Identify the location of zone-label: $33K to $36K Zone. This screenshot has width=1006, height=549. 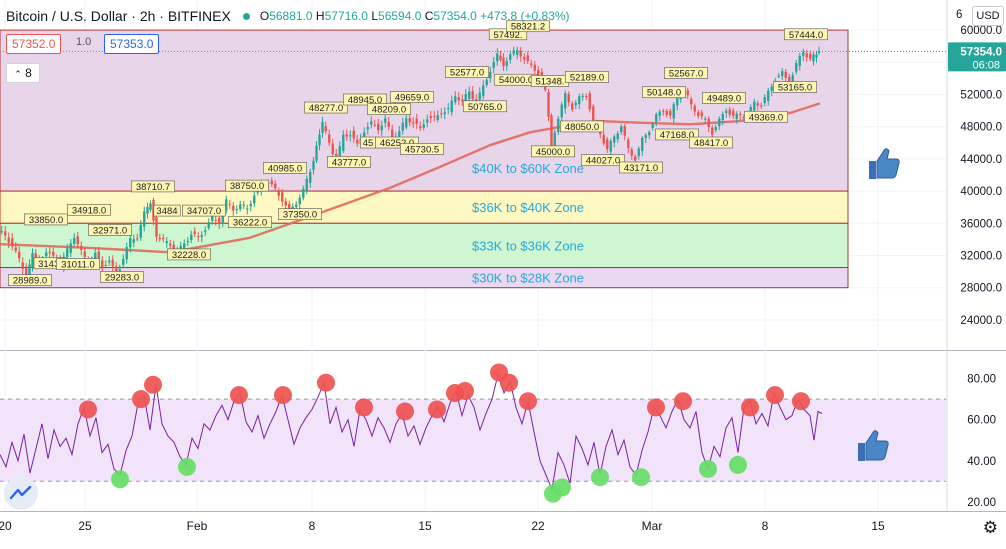
(528, 245).